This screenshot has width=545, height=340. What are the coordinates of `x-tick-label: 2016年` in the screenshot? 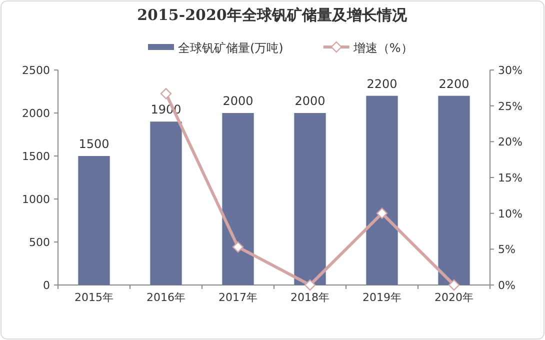 It's located at (166, 297).